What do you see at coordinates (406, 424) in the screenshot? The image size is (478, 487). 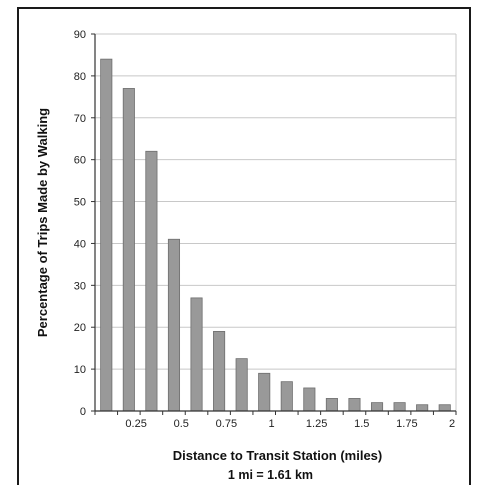 I see `x-tick-label: 1.75` at bounding box center [406, 424].